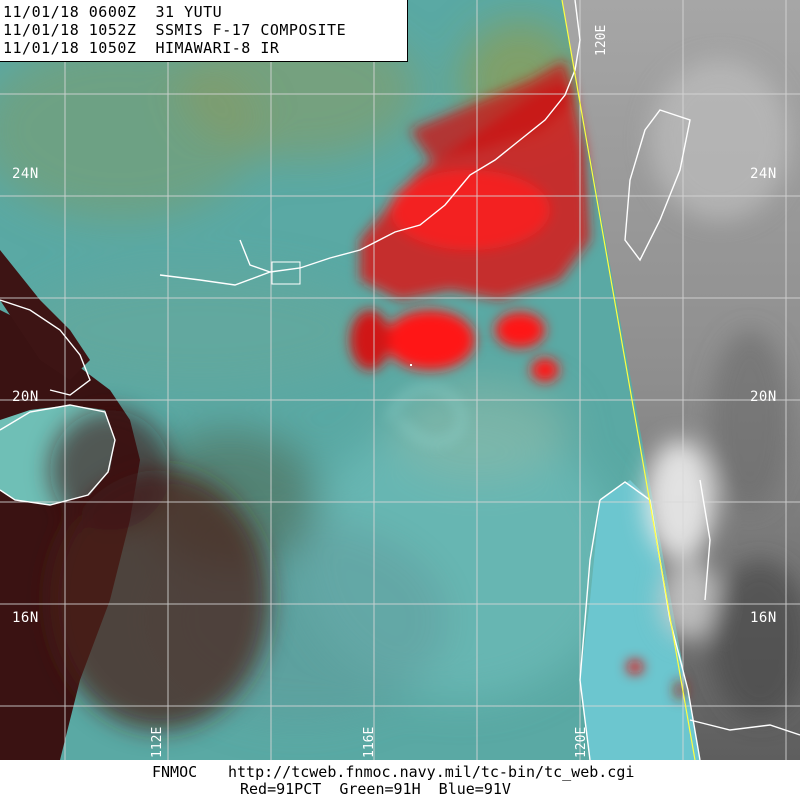 The width and height of the screenshot is (800, 800). What do you see at coordinates (25, 618) in the screenshot?
I see `lat-label-left-3: 16N` at bounding box center [25, 618].